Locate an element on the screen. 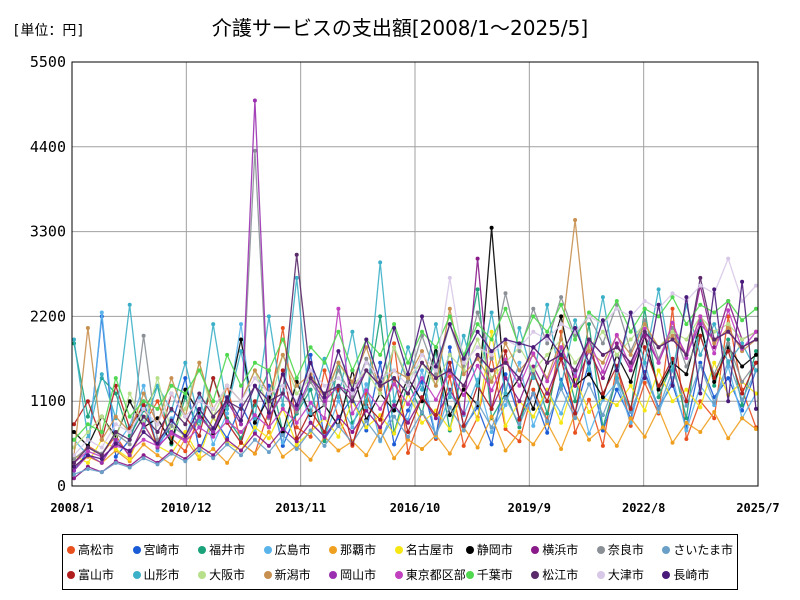  legend-item: 宮崎市 is located at coordinates (165, 549).